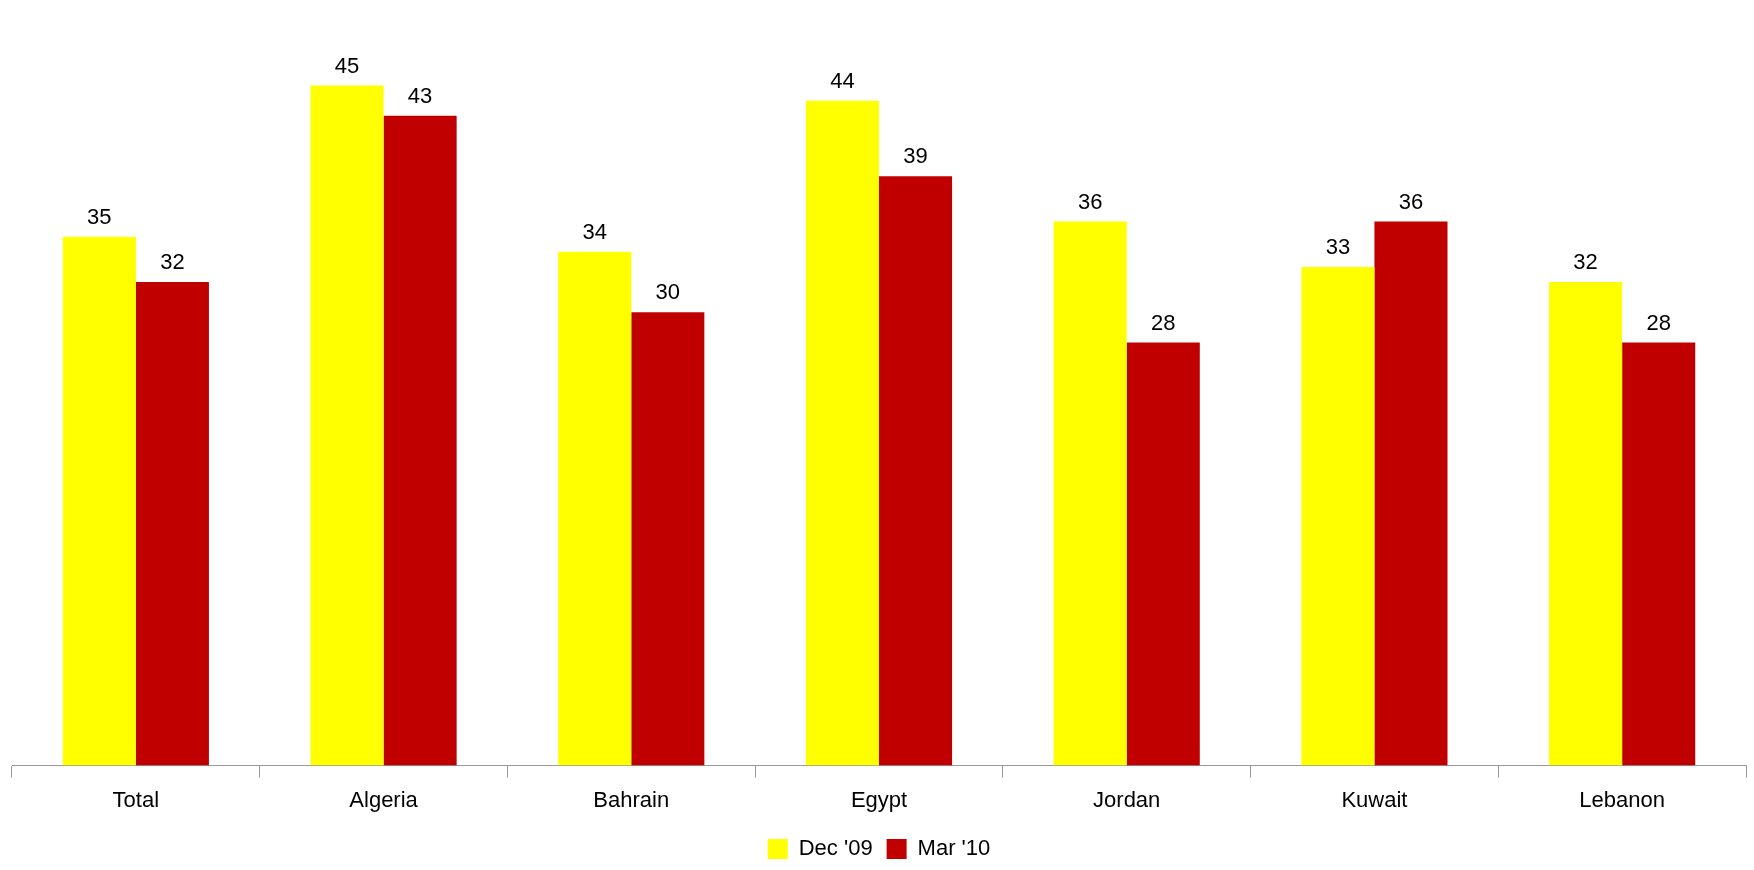  Describe the element at coordinates (384, 799) in the screenshot. I see `x-tick-label: Algeria` at that location.